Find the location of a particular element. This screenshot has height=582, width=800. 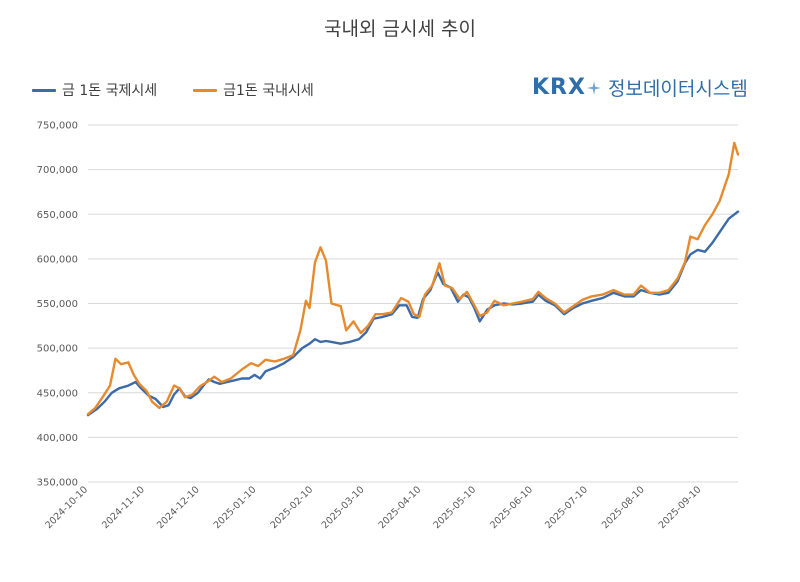

y-tick-label: 750,000 is located at coordinates (57, 126).